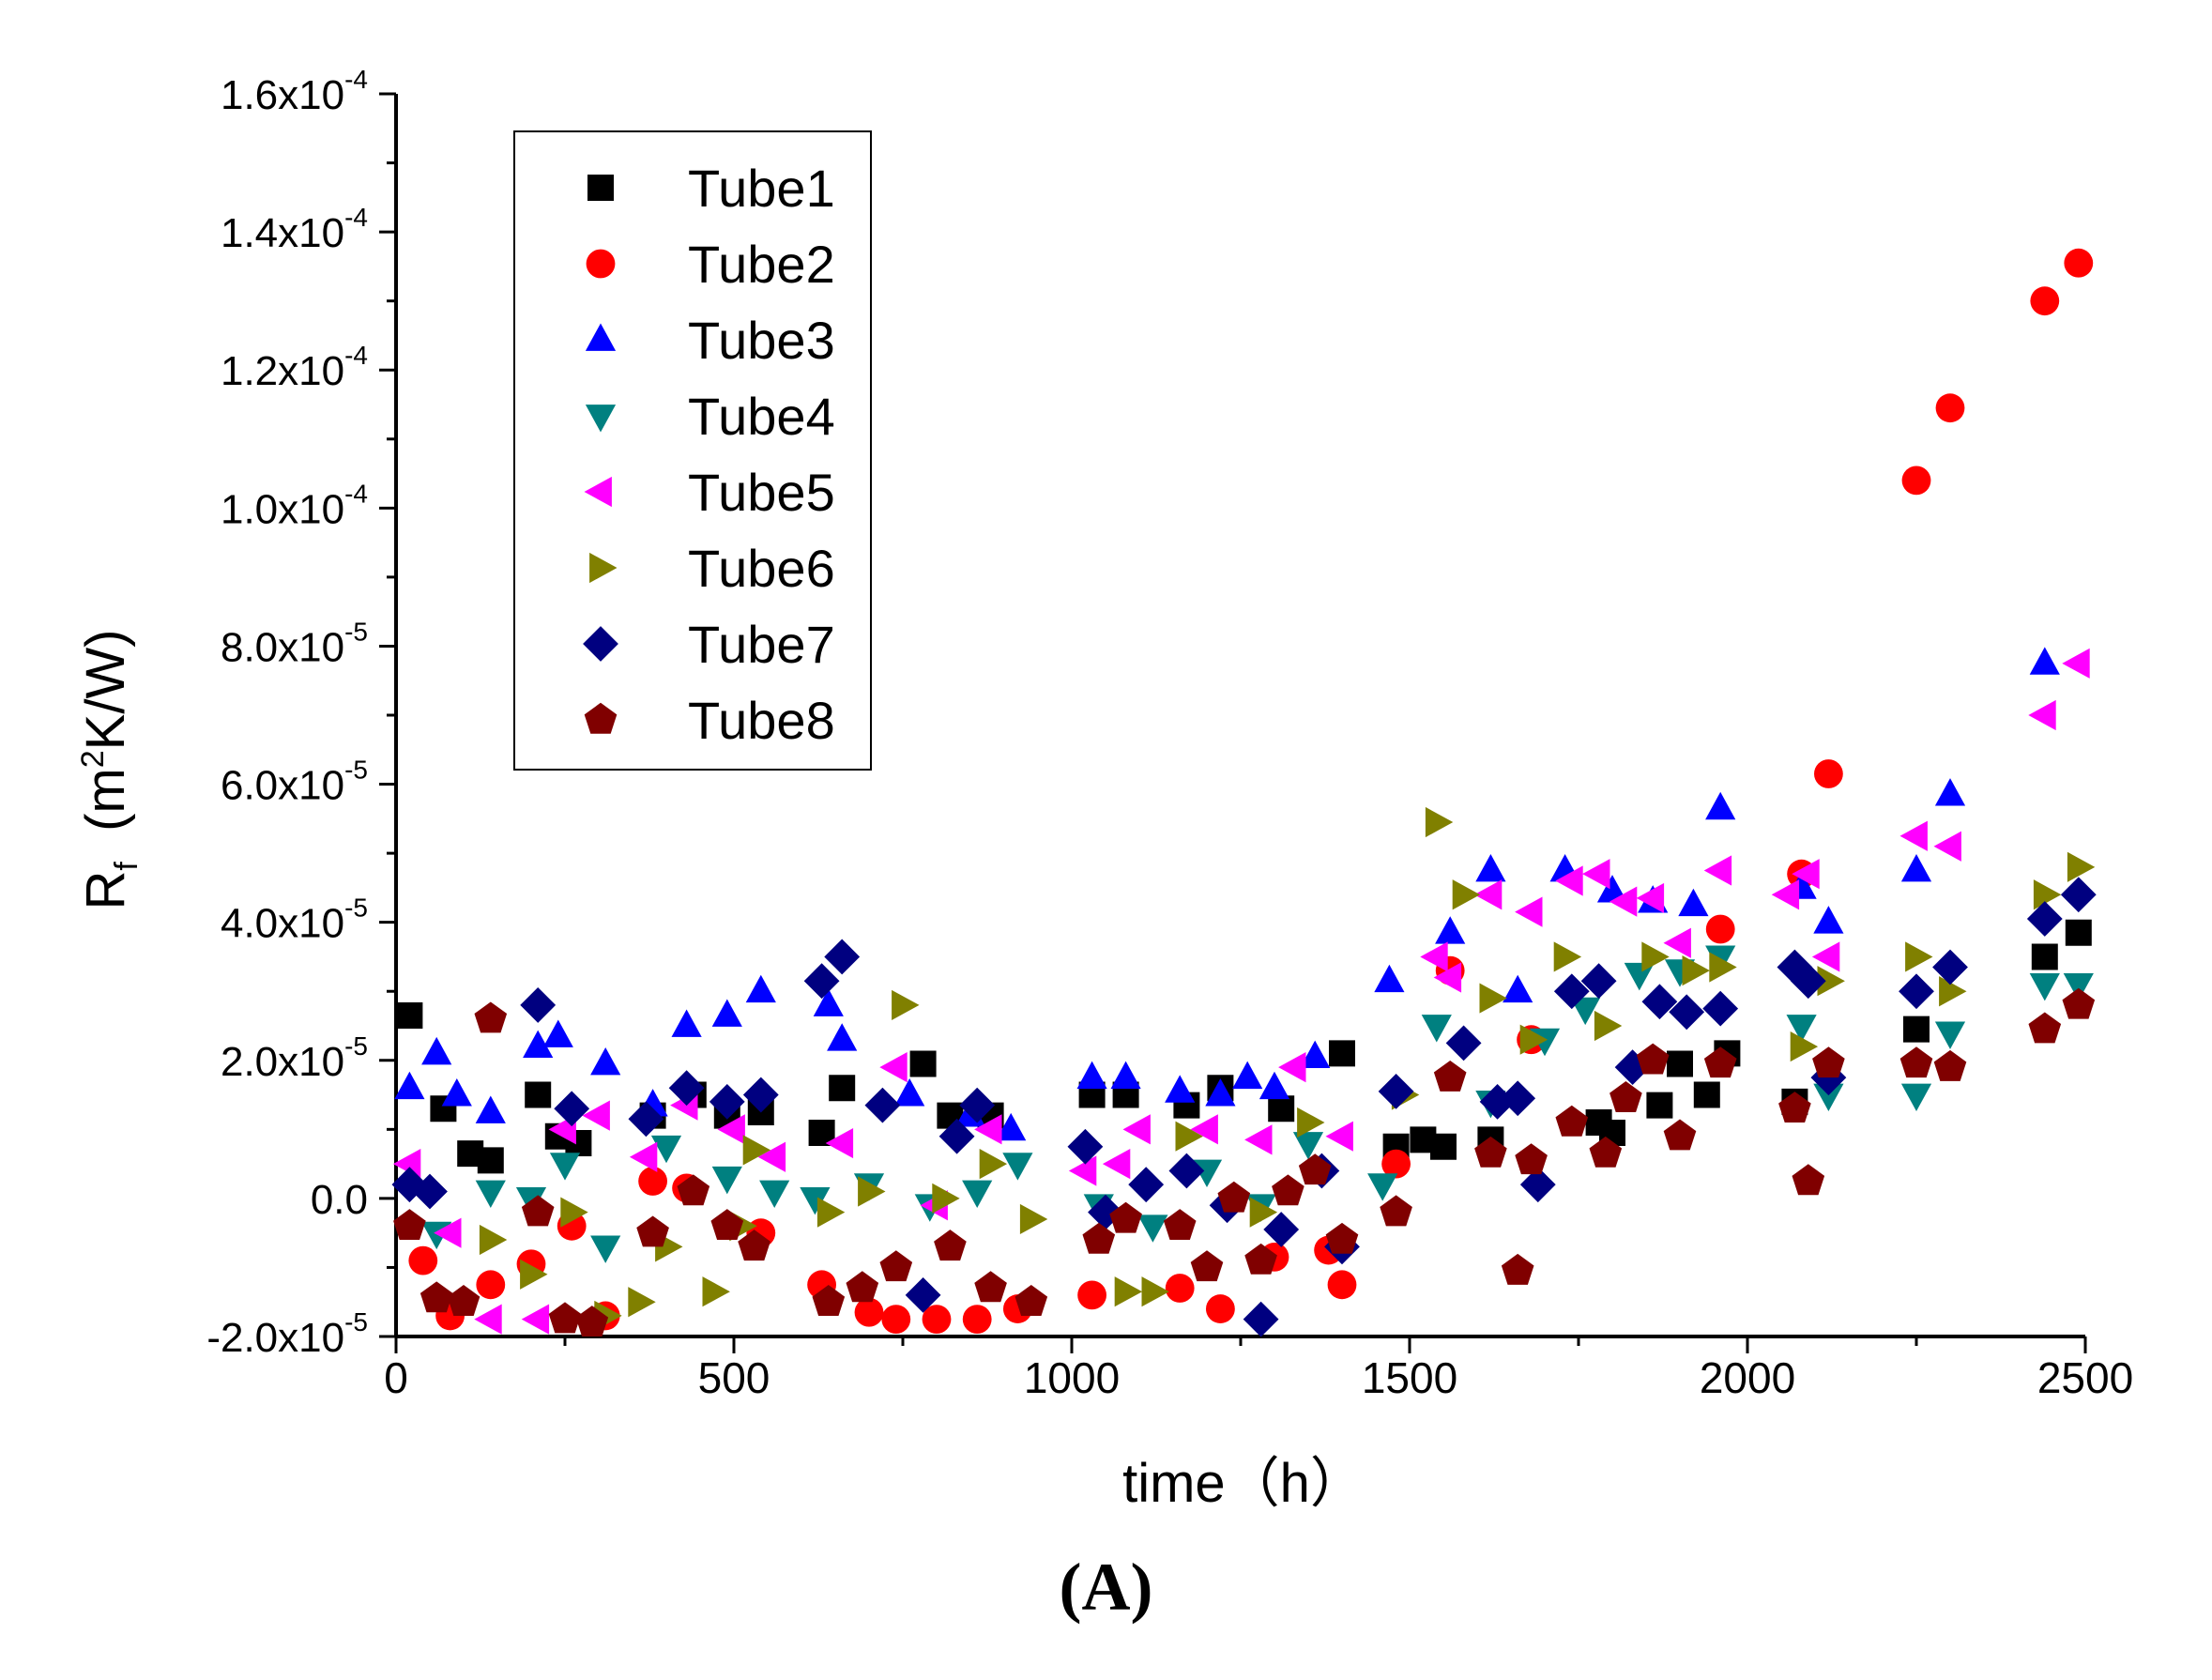  I want to click on y-tick-label: 4.0x10⁻⁵, so click(294, 920).